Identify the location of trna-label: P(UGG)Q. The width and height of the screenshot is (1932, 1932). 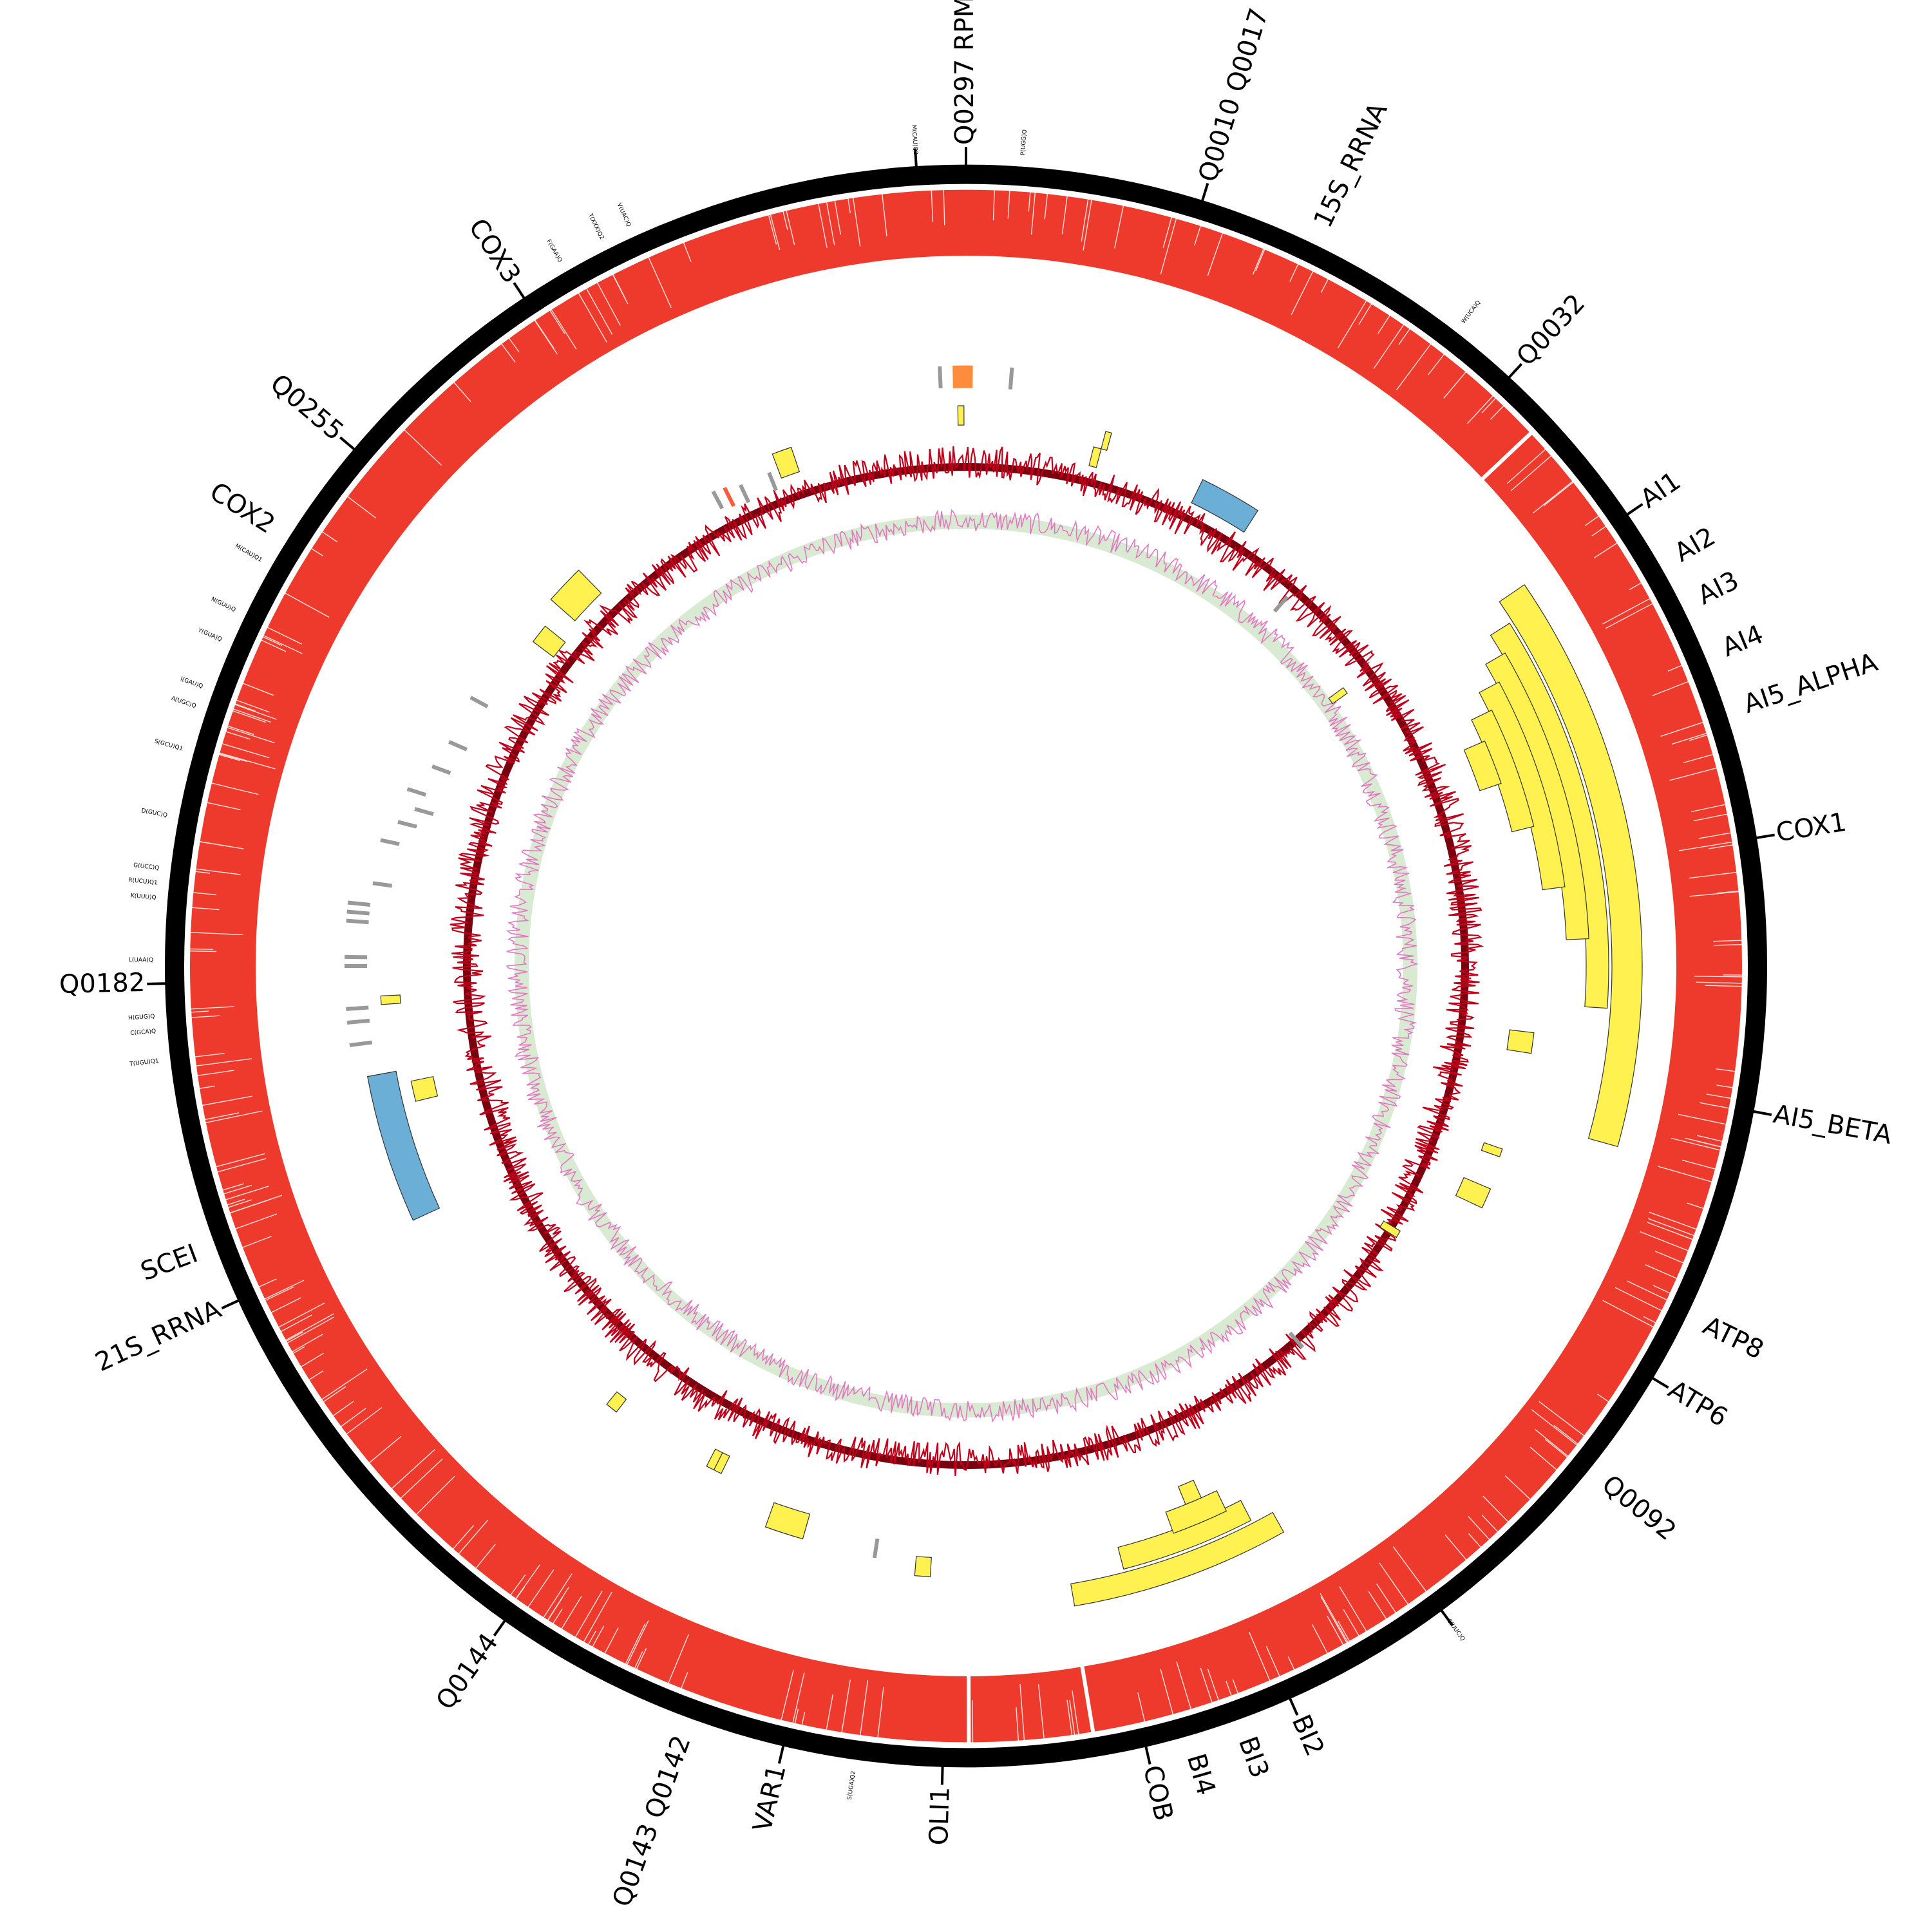
(1024, 143).